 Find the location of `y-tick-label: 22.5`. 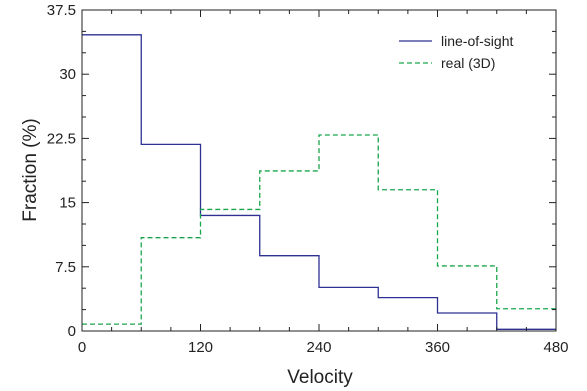

y-tick-label: 22.5 is located at coordinates (61, 138).